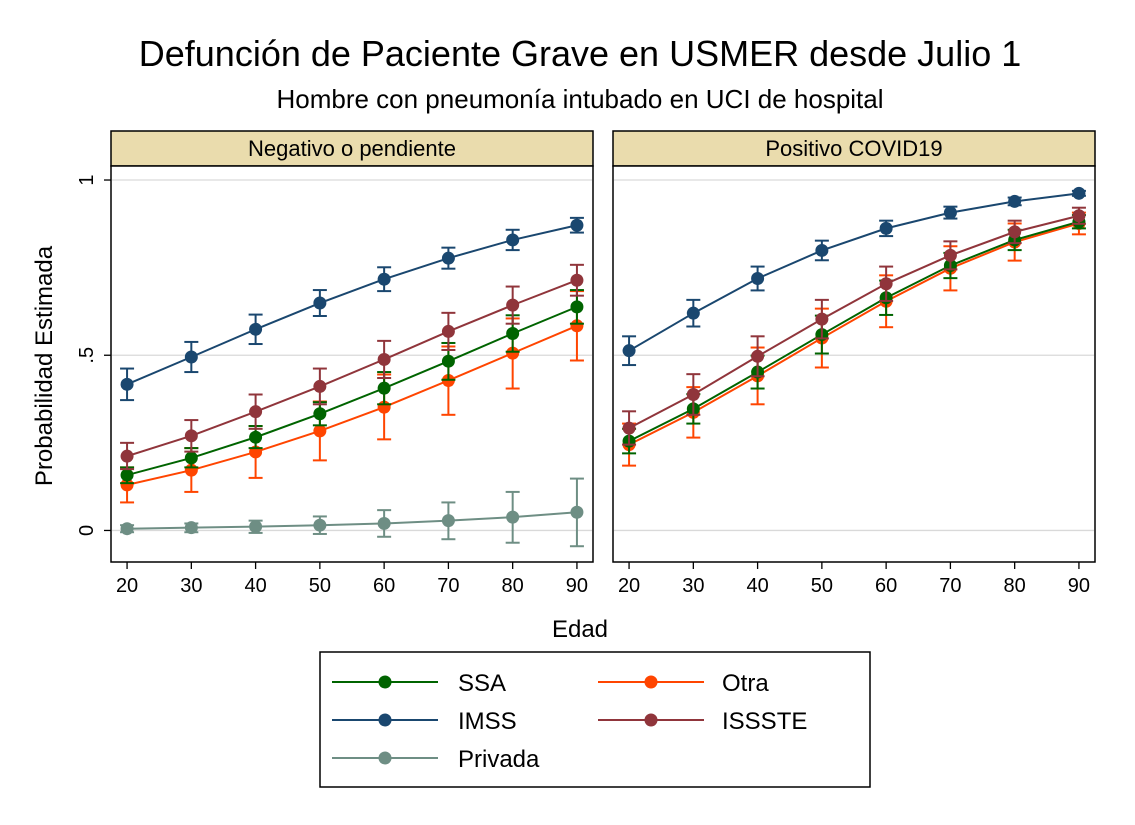  What do you see at coordinates (385, 720) in the screenshot?
I see `legend-item-imss-marker` at bounding box center [385, 720].